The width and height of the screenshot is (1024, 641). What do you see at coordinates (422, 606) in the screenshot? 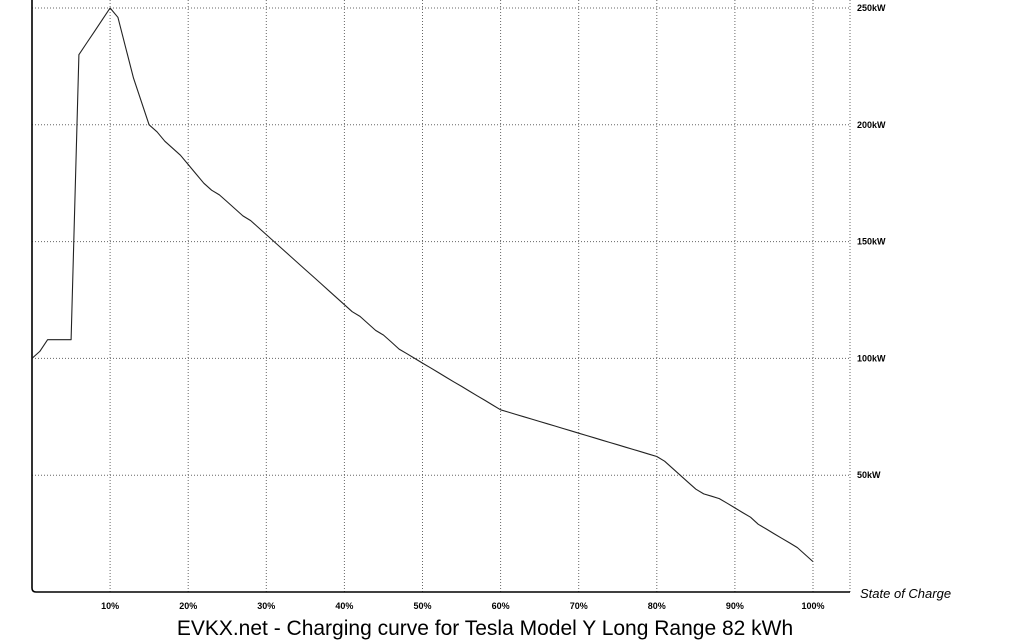
I see `x-tick-label: 50%` at bounding box center [422, 606].